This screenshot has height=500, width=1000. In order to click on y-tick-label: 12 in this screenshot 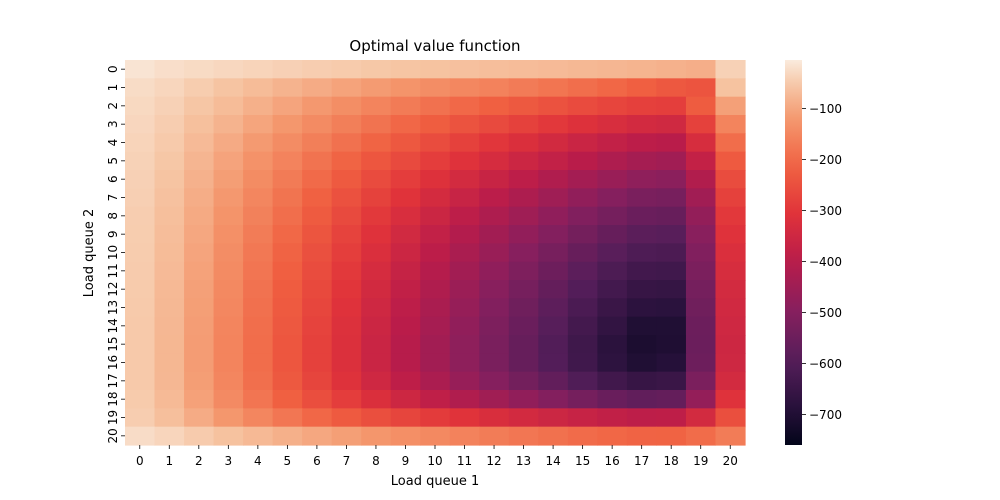, I will do `click(113, 289)`.